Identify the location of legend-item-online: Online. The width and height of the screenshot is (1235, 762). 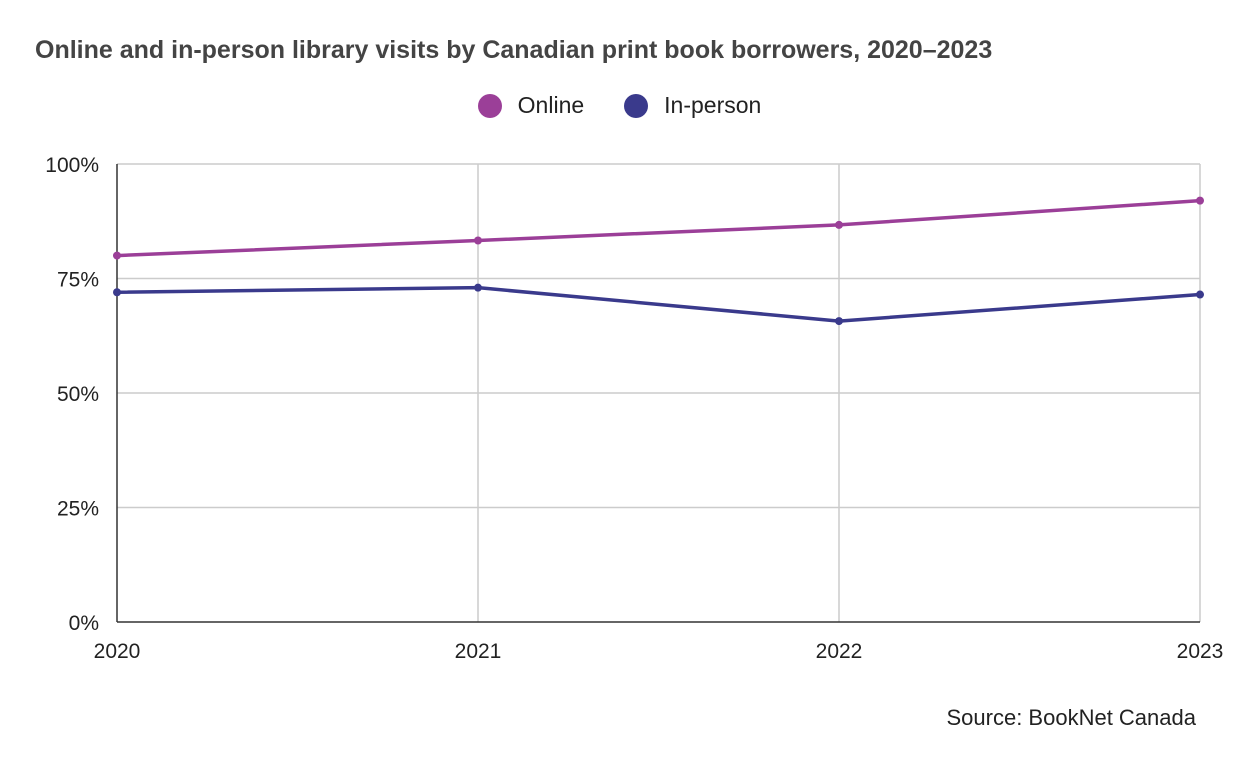
(531, 105).